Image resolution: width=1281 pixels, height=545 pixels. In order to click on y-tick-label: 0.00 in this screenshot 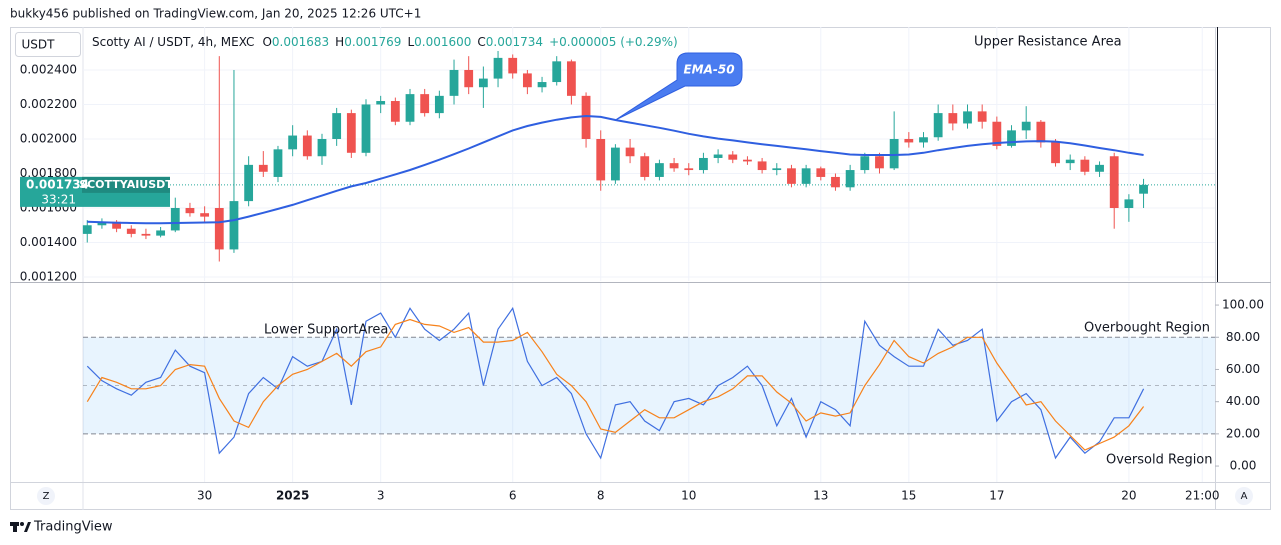, I will do `click(1243, 466)`.